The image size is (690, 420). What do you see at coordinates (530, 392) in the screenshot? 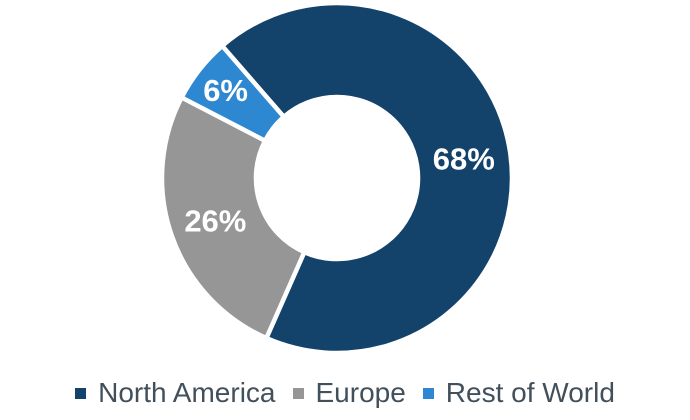
I see `legend-label-rest-of-world: Rest of World` at bounding box center [530, 392].